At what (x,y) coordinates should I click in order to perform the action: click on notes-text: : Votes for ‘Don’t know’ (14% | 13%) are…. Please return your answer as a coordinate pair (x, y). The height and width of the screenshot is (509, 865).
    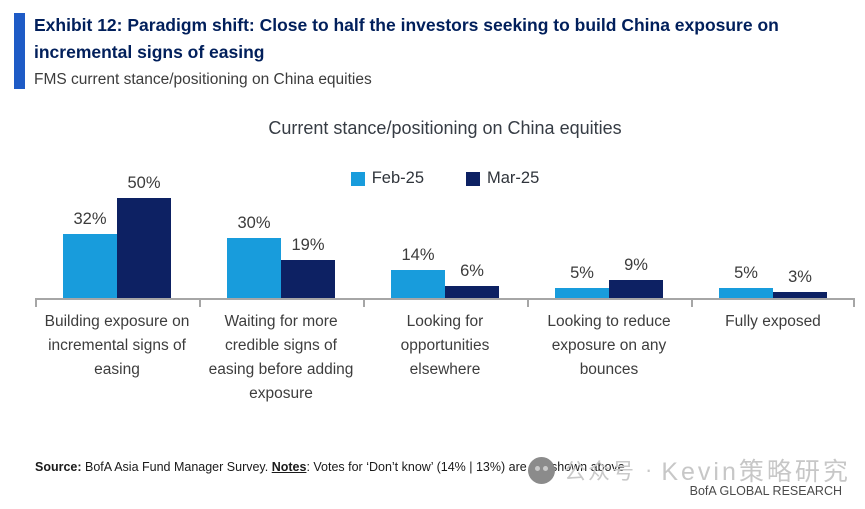
    Looking at the image, I should click on (465, 467).